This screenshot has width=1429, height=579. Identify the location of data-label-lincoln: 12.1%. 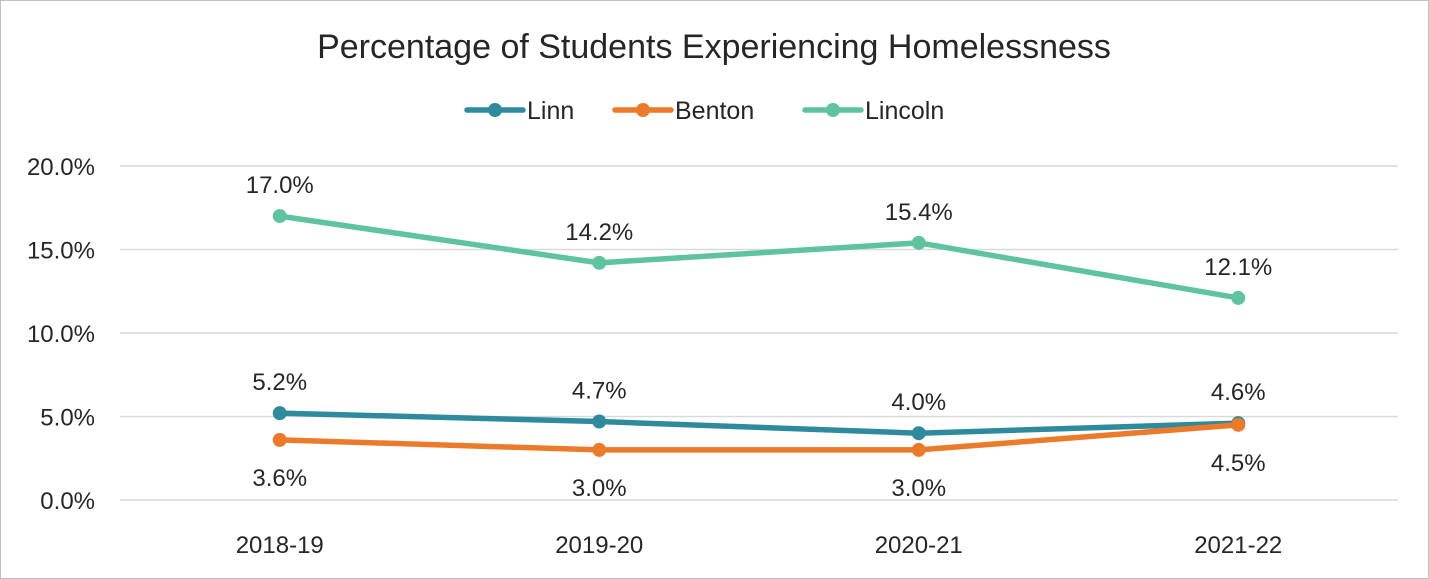
(1238, 267).